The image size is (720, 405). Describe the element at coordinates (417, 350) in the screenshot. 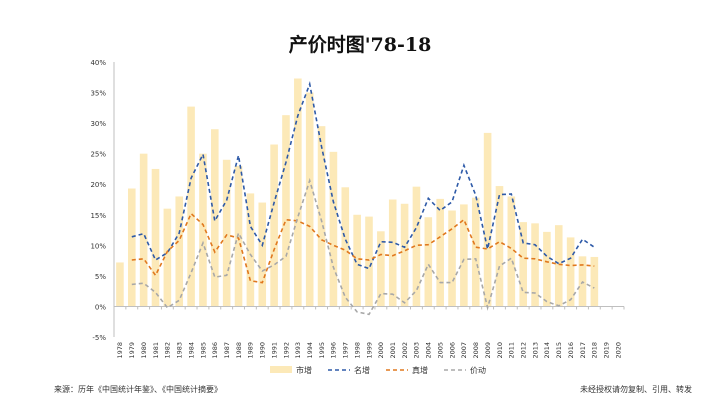

I see `x-tick-label: 2003` at that location.